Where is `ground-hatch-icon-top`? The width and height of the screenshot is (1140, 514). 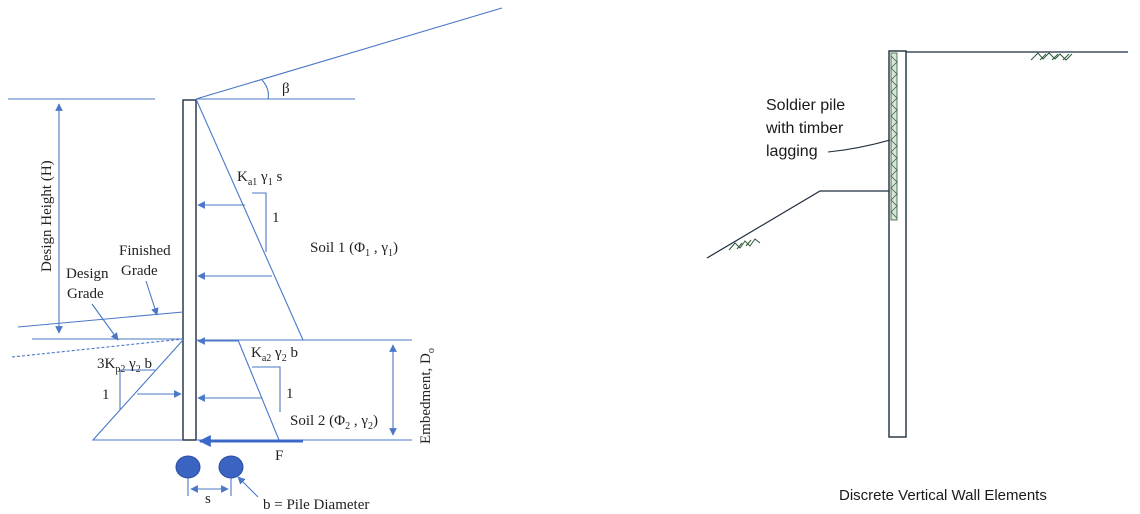 ground-hatch-icon-top is located at coordinates (1051, 56).